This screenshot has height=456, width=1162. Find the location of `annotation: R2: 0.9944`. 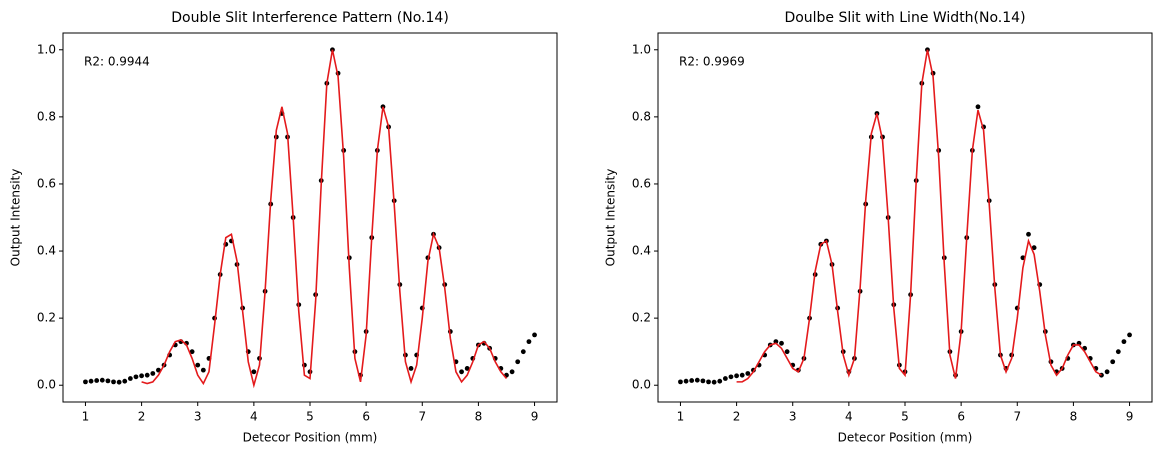

annotation: R2: 0.9944 is located at coordinates (117, 62).